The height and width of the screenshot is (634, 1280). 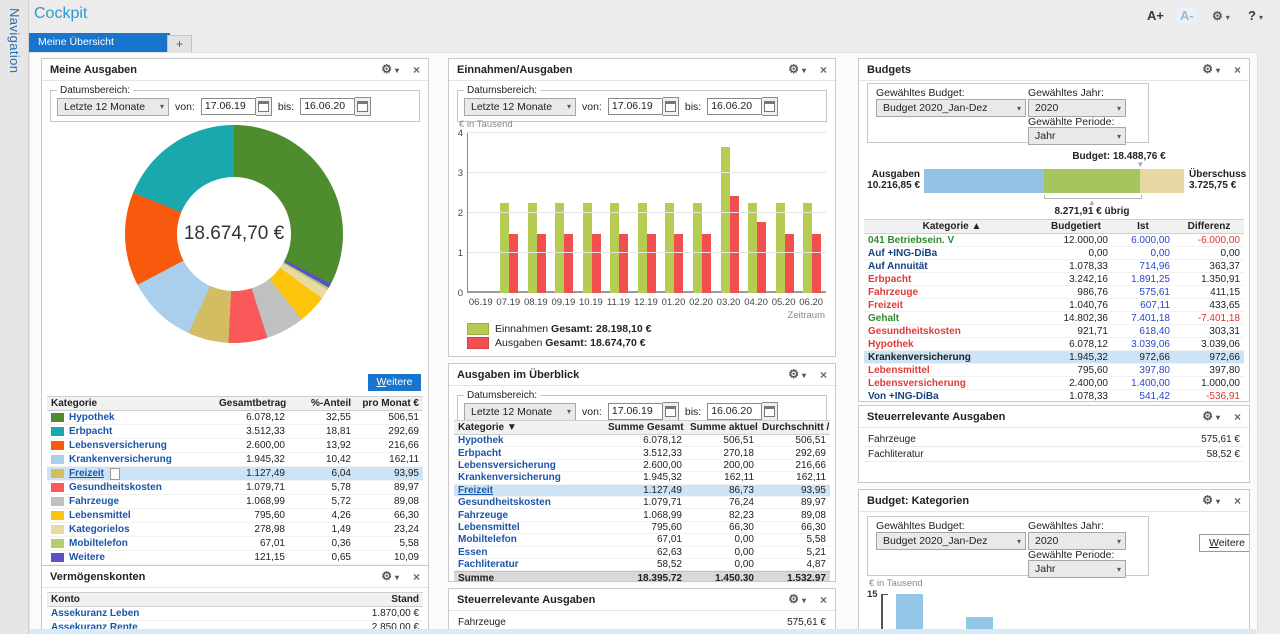 What do you see at coordinates (1054, 454) in the screenshot?
I see `list-item: Fachliteratur 58,52 €` at bounding box center [1054, 454].